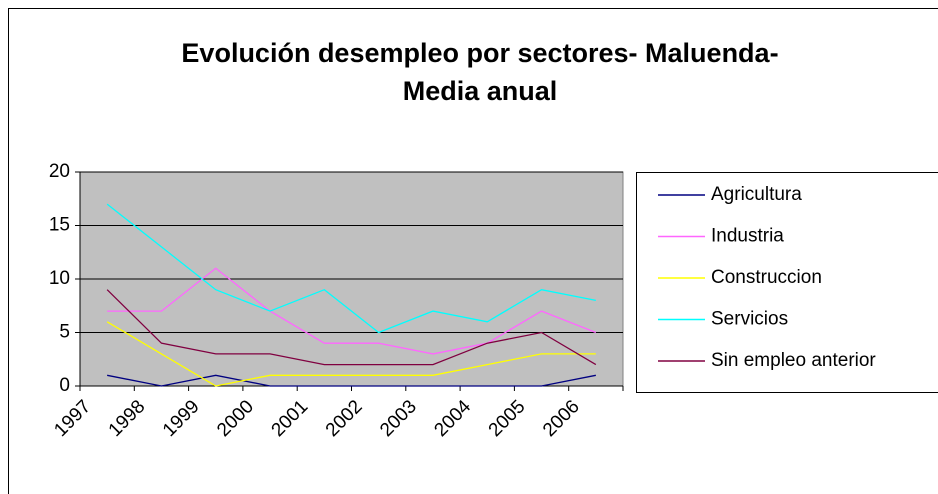  What do you see at coordinates (747, 236) in the screenshot?
I see `legend-label: Industria` at bounding box center [747, 236].